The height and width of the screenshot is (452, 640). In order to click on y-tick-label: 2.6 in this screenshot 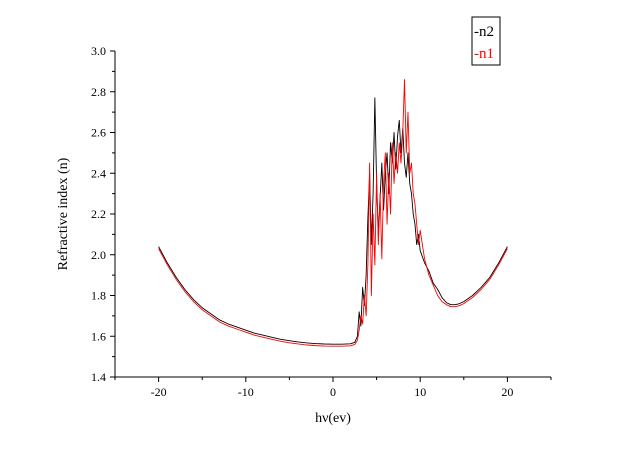, I will do `click(98, 133)`.